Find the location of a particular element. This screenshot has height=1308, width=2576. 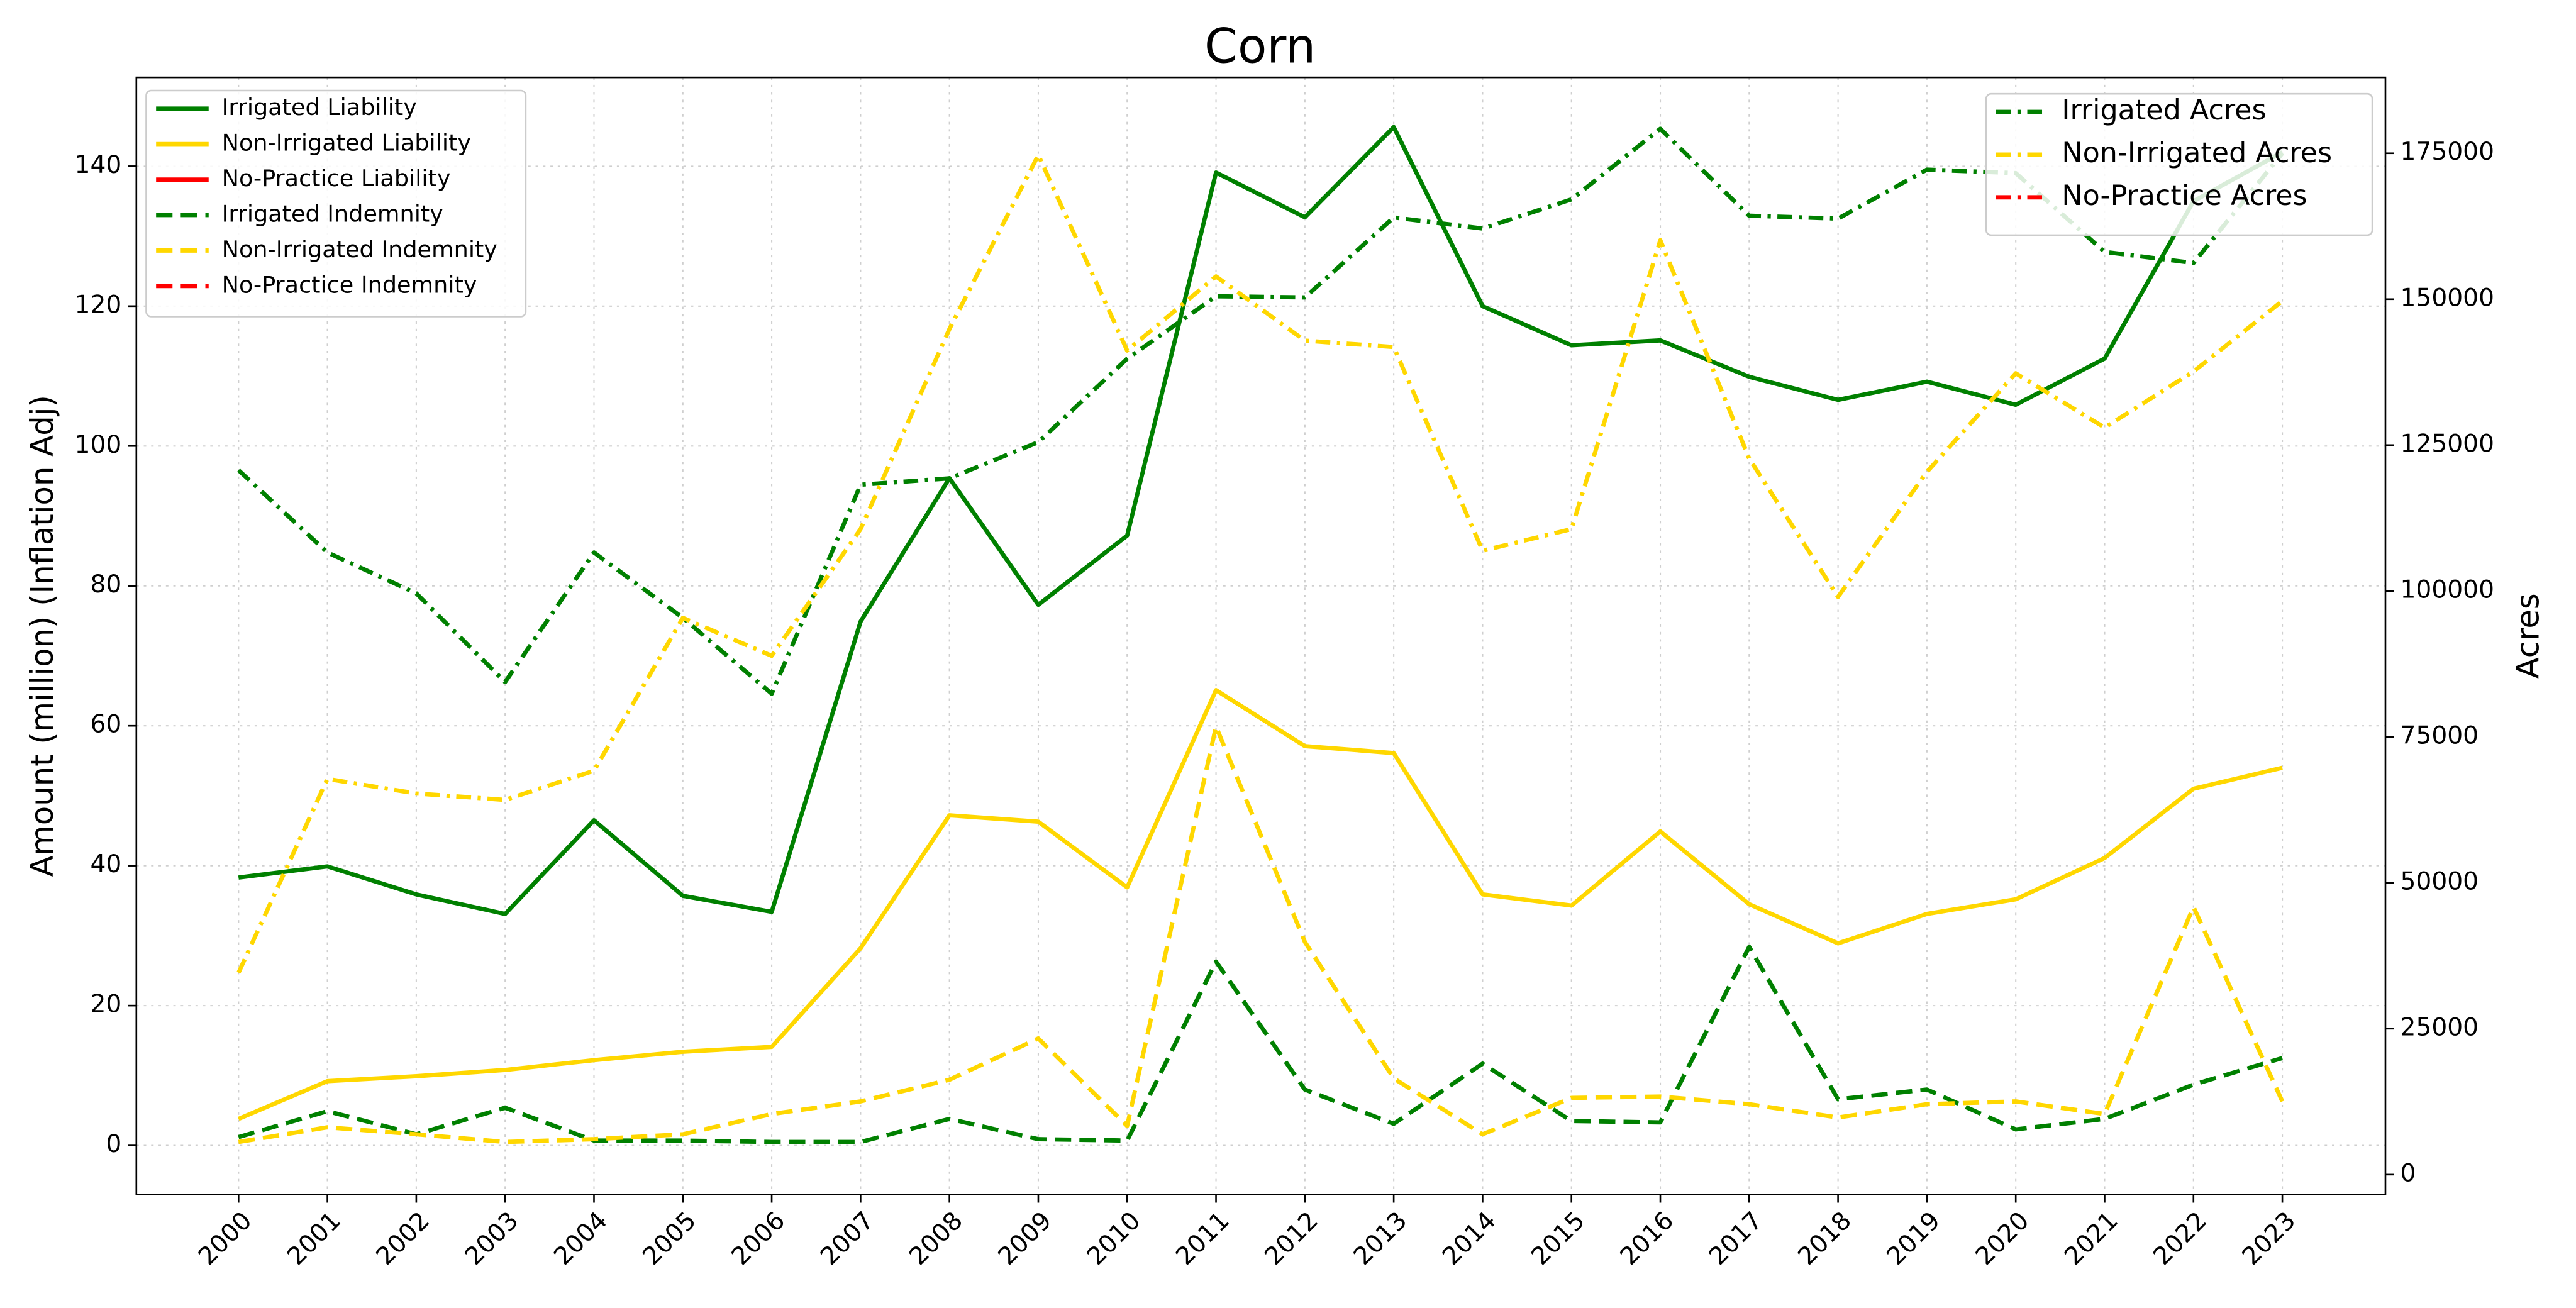

x-tick-label: 2005 is located at coordinates (670, 1239).